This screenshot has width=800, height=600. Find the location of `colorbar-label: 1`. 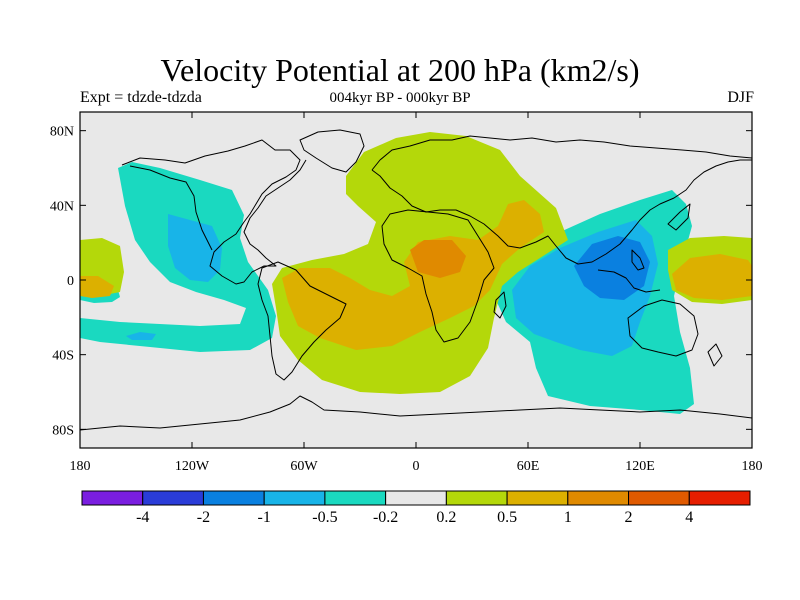

colorbar-label: 1 is located at coordinates (568, 517).